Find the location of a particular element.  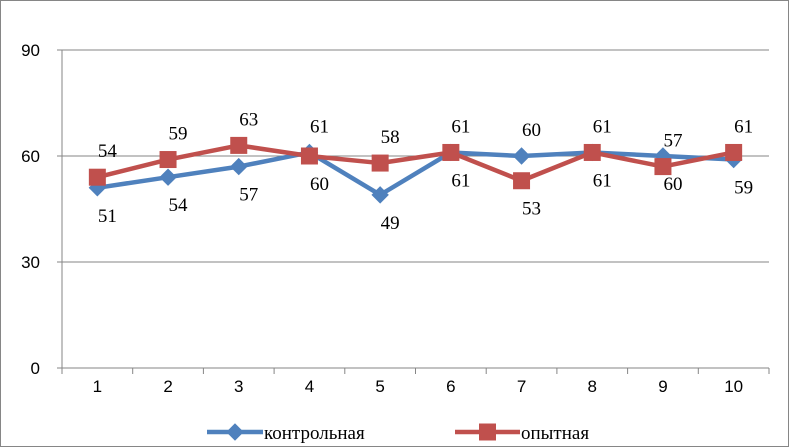

legend-diamond-icon is located at coordinates (235, 432).